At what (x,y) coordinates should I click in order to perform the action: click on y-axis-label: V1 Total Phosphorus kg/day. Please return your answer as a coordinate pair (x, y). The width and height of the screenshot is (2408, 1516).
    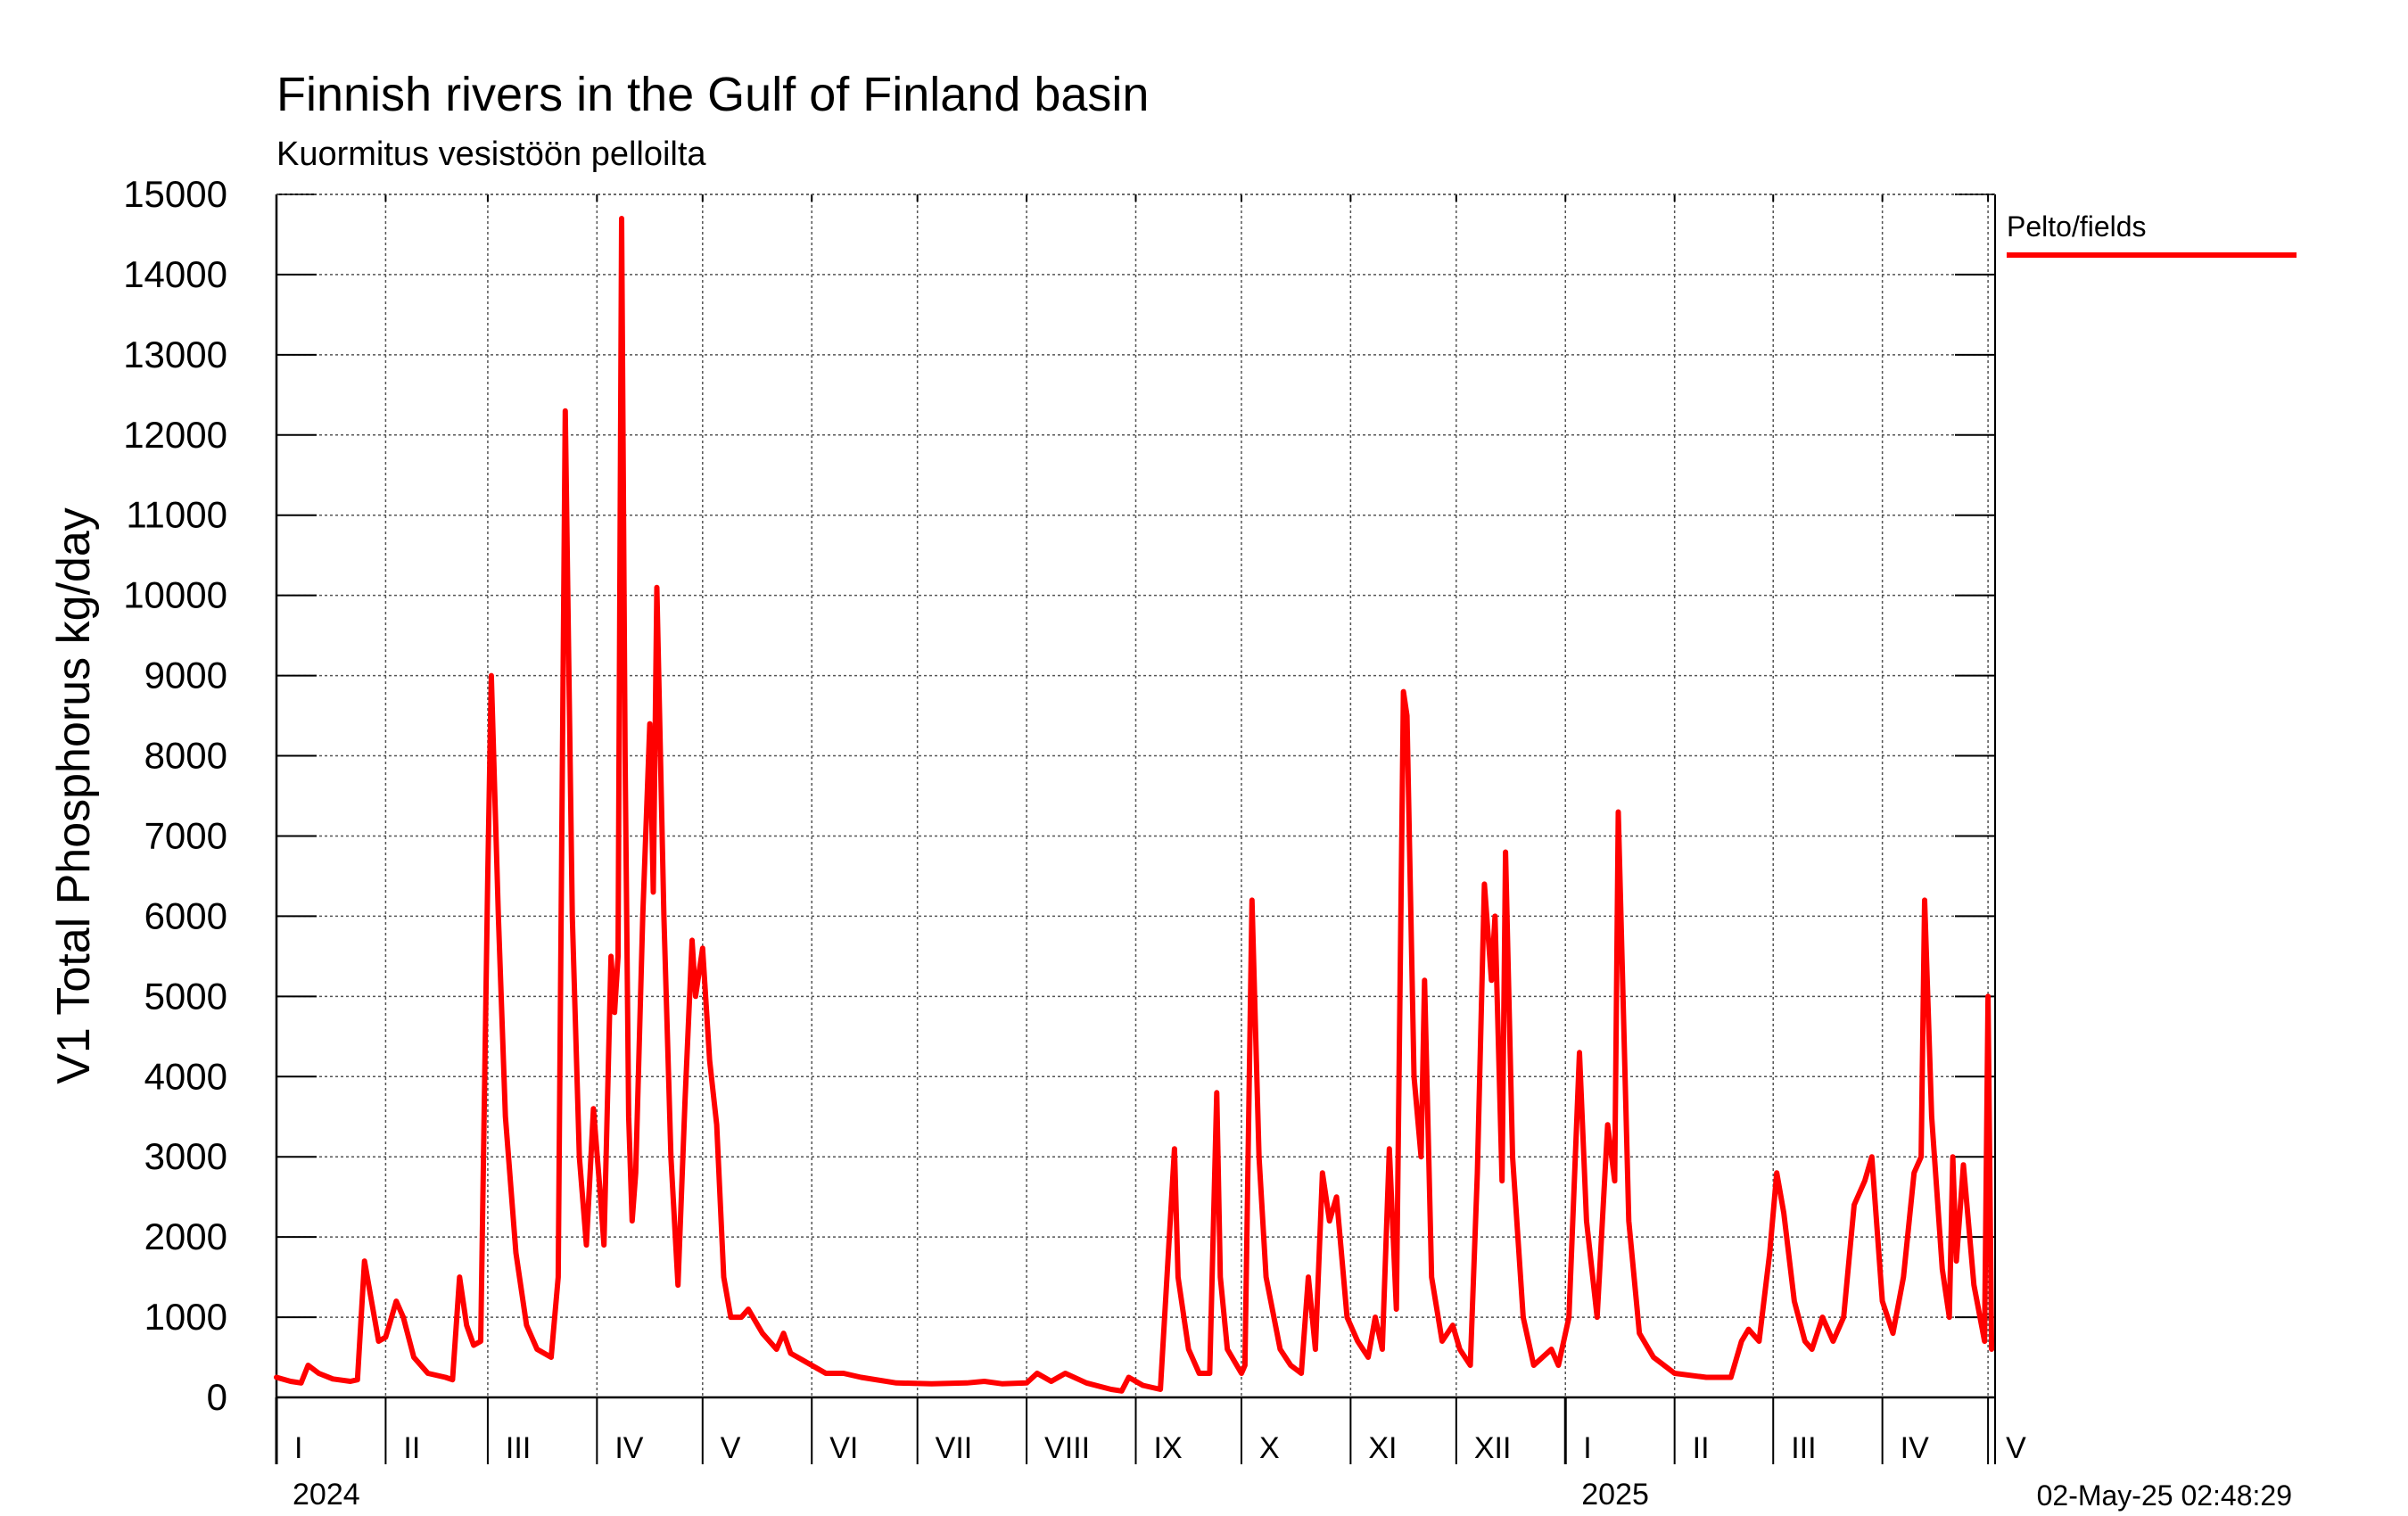
    Looking at the image, I should click on (74, 795).